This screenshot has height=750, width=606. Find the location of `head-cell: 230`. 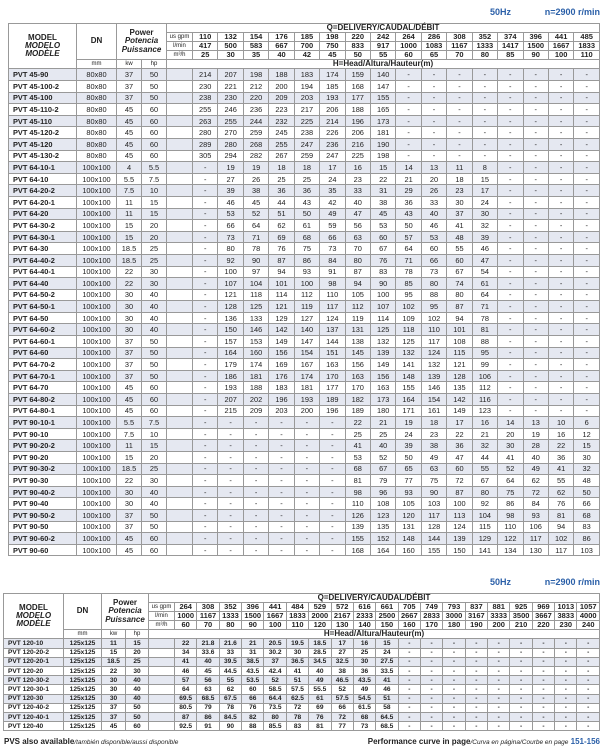

head-cell: 230 is located at coordinates (205, 86).